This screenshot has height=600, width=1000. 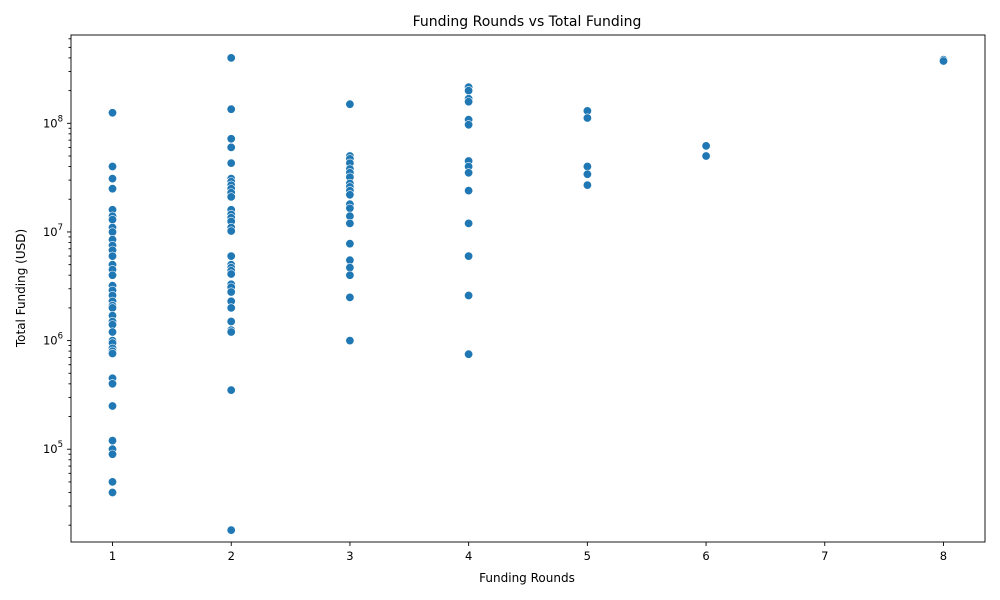 I want to click on x-tick-label: 2, so click(x=231, y=556).